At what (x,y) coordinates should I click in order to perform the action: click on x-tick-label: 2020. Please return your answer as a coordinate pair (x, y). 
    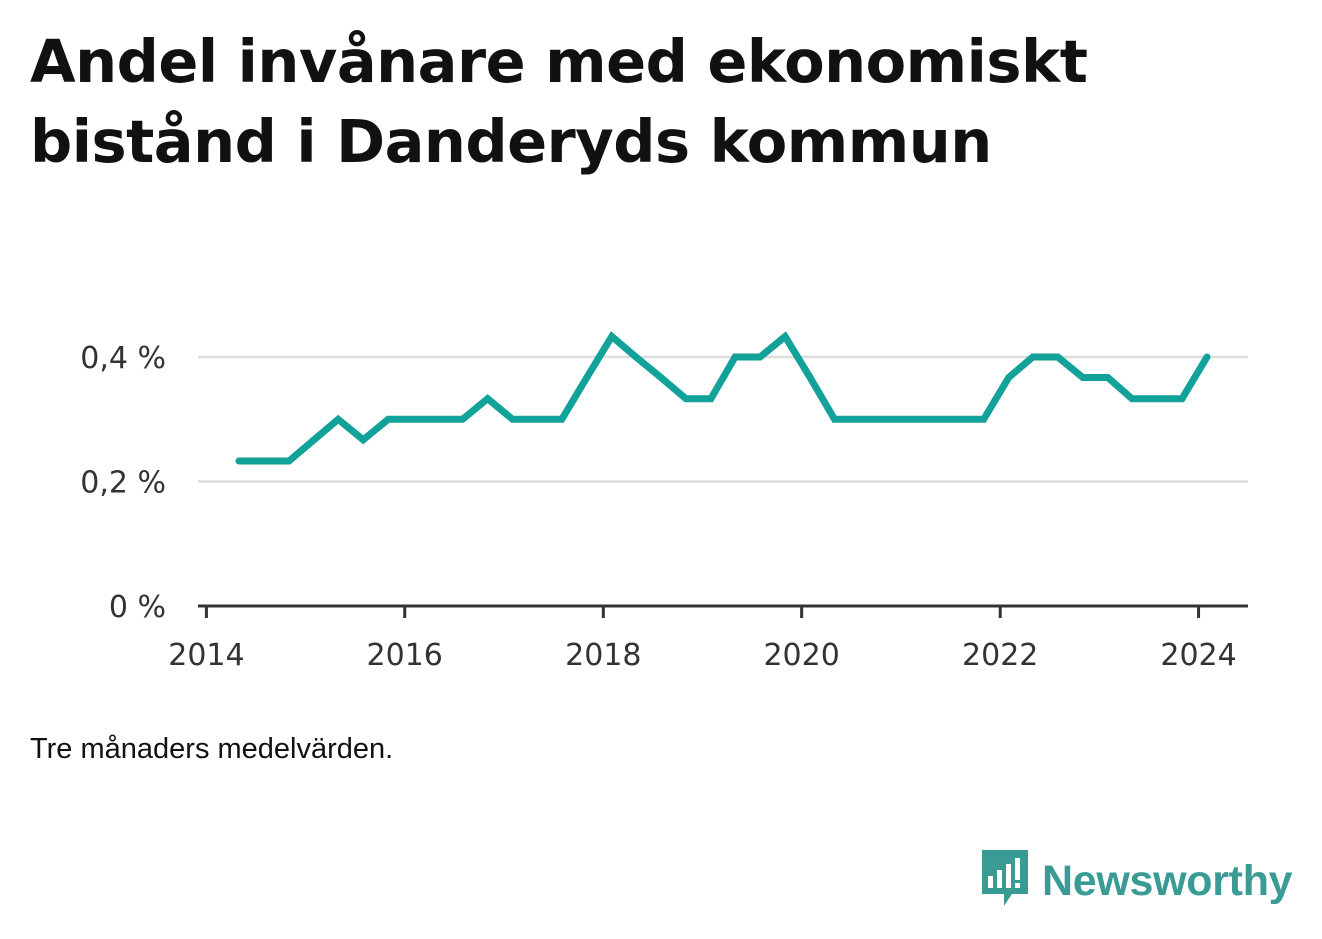
    Looking at the image, I should click on (801, 655).